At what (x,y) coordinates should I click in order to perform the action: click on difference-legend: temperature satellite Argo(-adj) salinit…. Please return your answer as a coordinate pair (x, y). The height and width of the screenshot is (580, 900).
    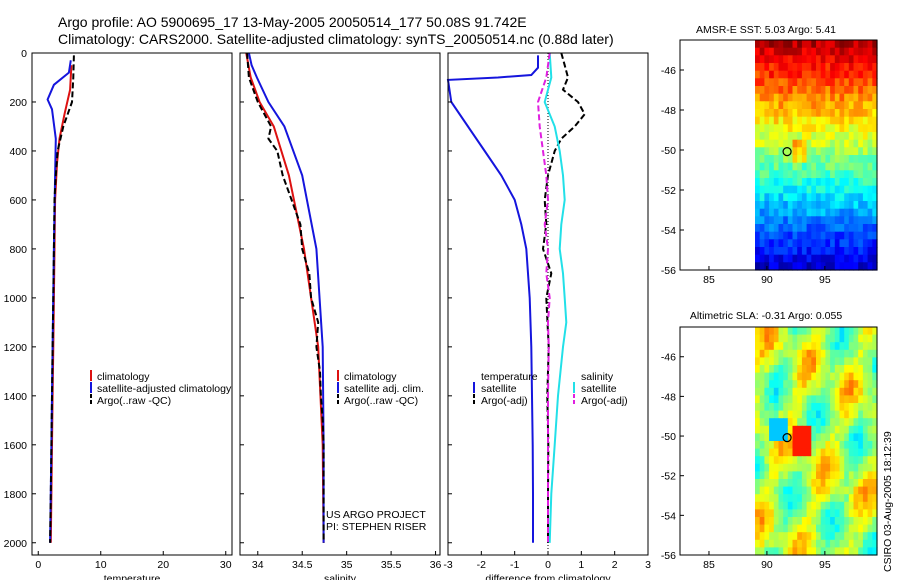
    Looking at the image, I should click on (550, 389).